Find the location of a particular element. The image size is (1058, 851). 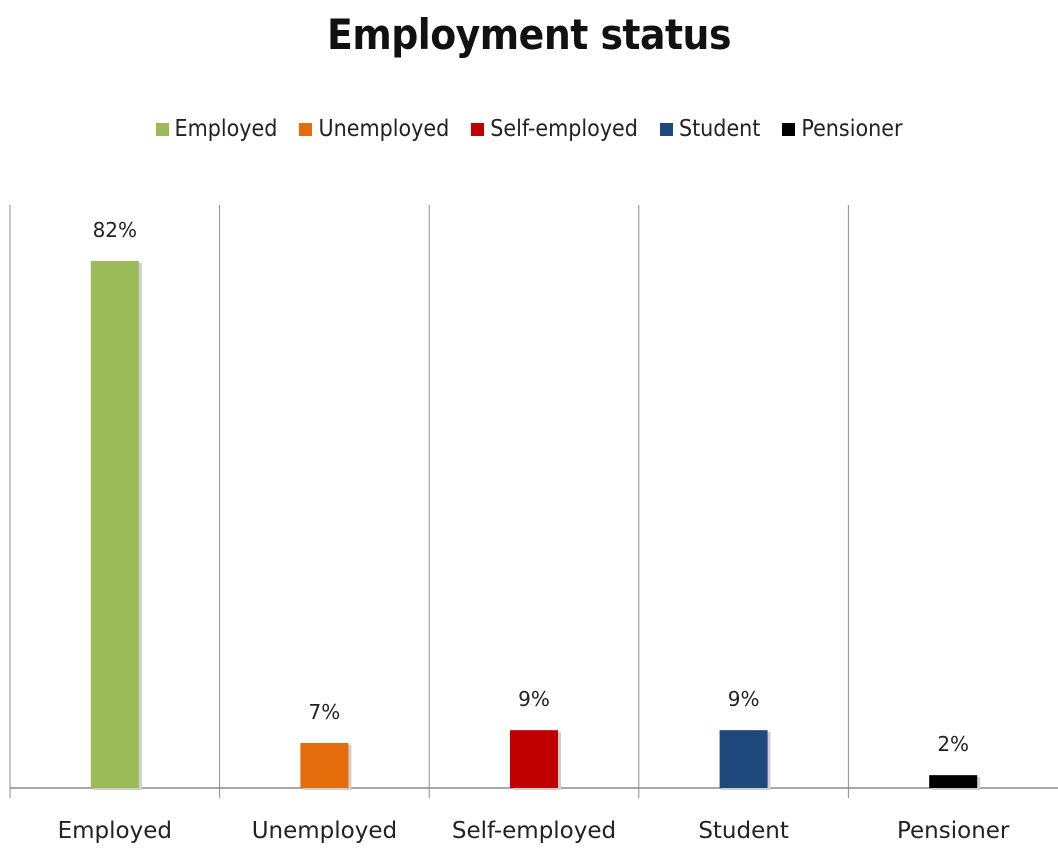

data-label-student: 9% is located at coordinates (744, 699).